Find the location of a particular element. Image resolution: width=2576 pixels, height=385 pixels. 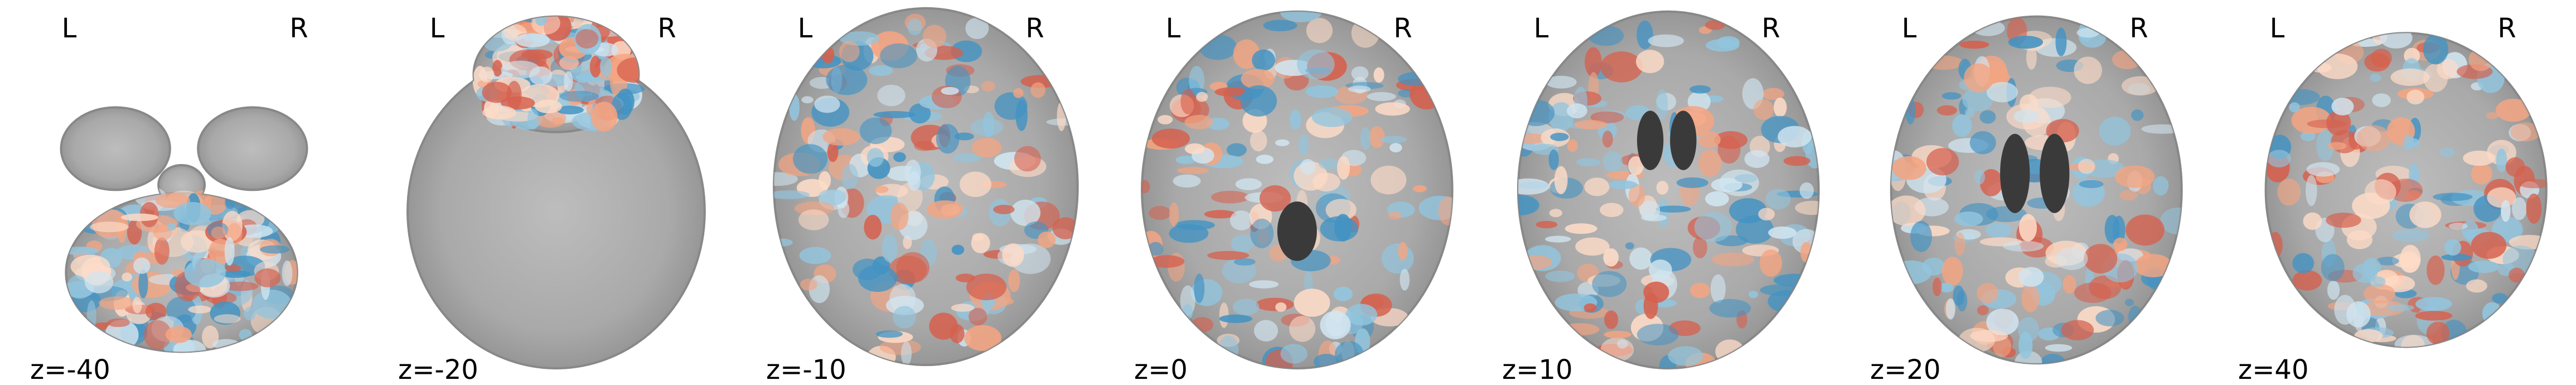

stat-overlay is located at coordinates (562, 74).